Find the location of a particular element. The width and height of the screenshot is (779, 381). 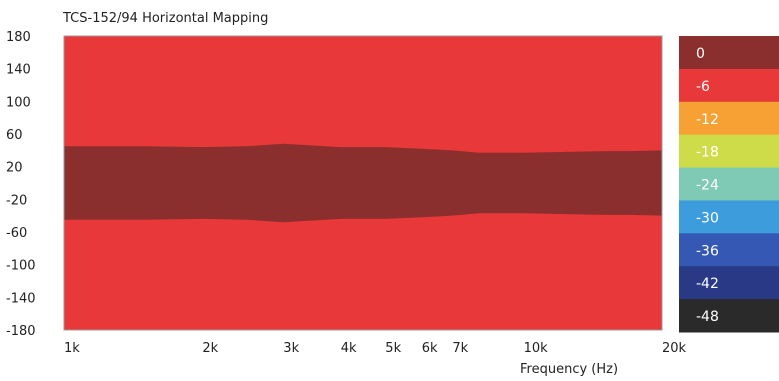

legend-label: -18 is located at coordinates (707, 153).